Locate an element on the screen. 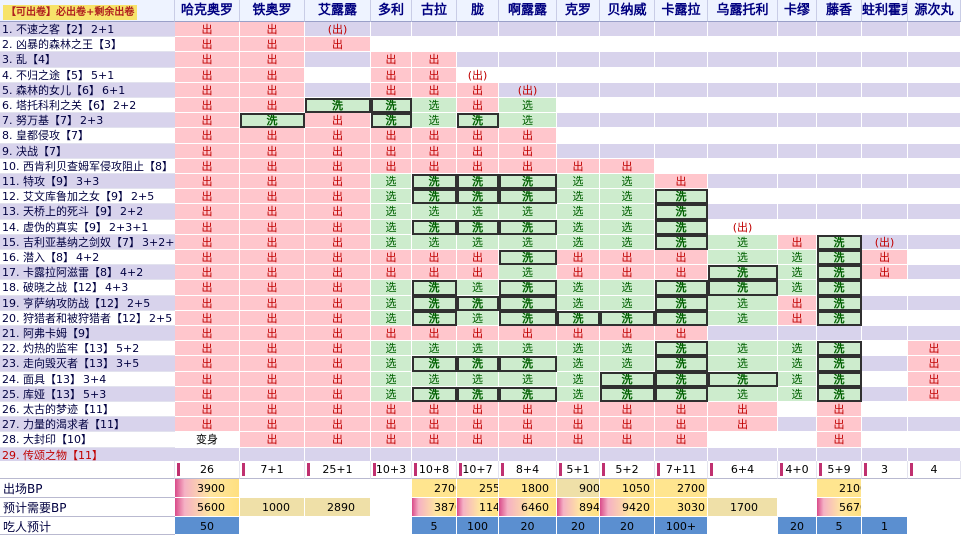 The width and height of the screenshot is (961, 535). bp-cell: 3900 is located at coordinates (207, 488).